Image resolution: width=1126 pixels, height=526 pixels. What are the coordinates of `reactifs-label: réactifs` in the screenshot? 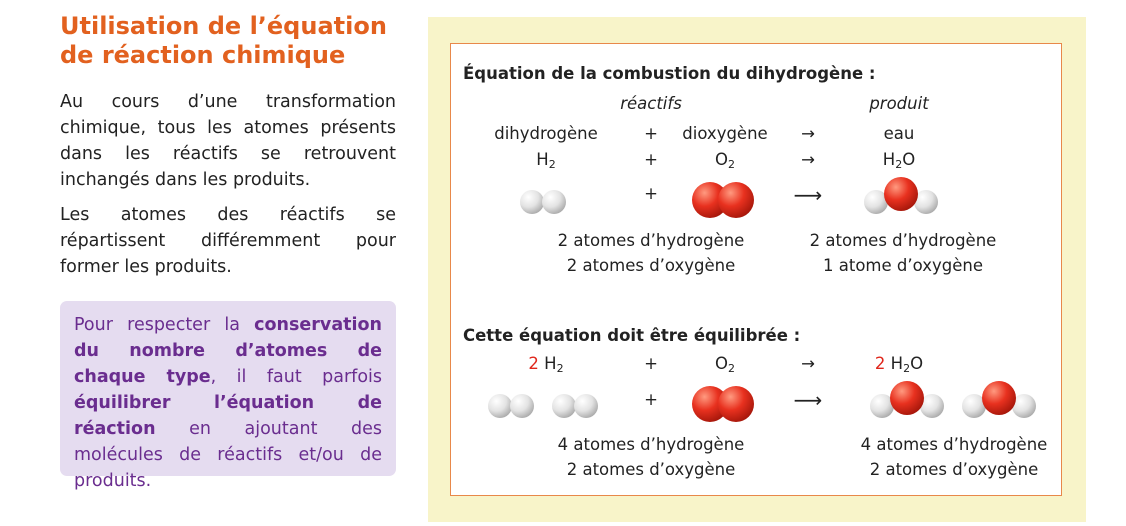 It's located at (651, 103).